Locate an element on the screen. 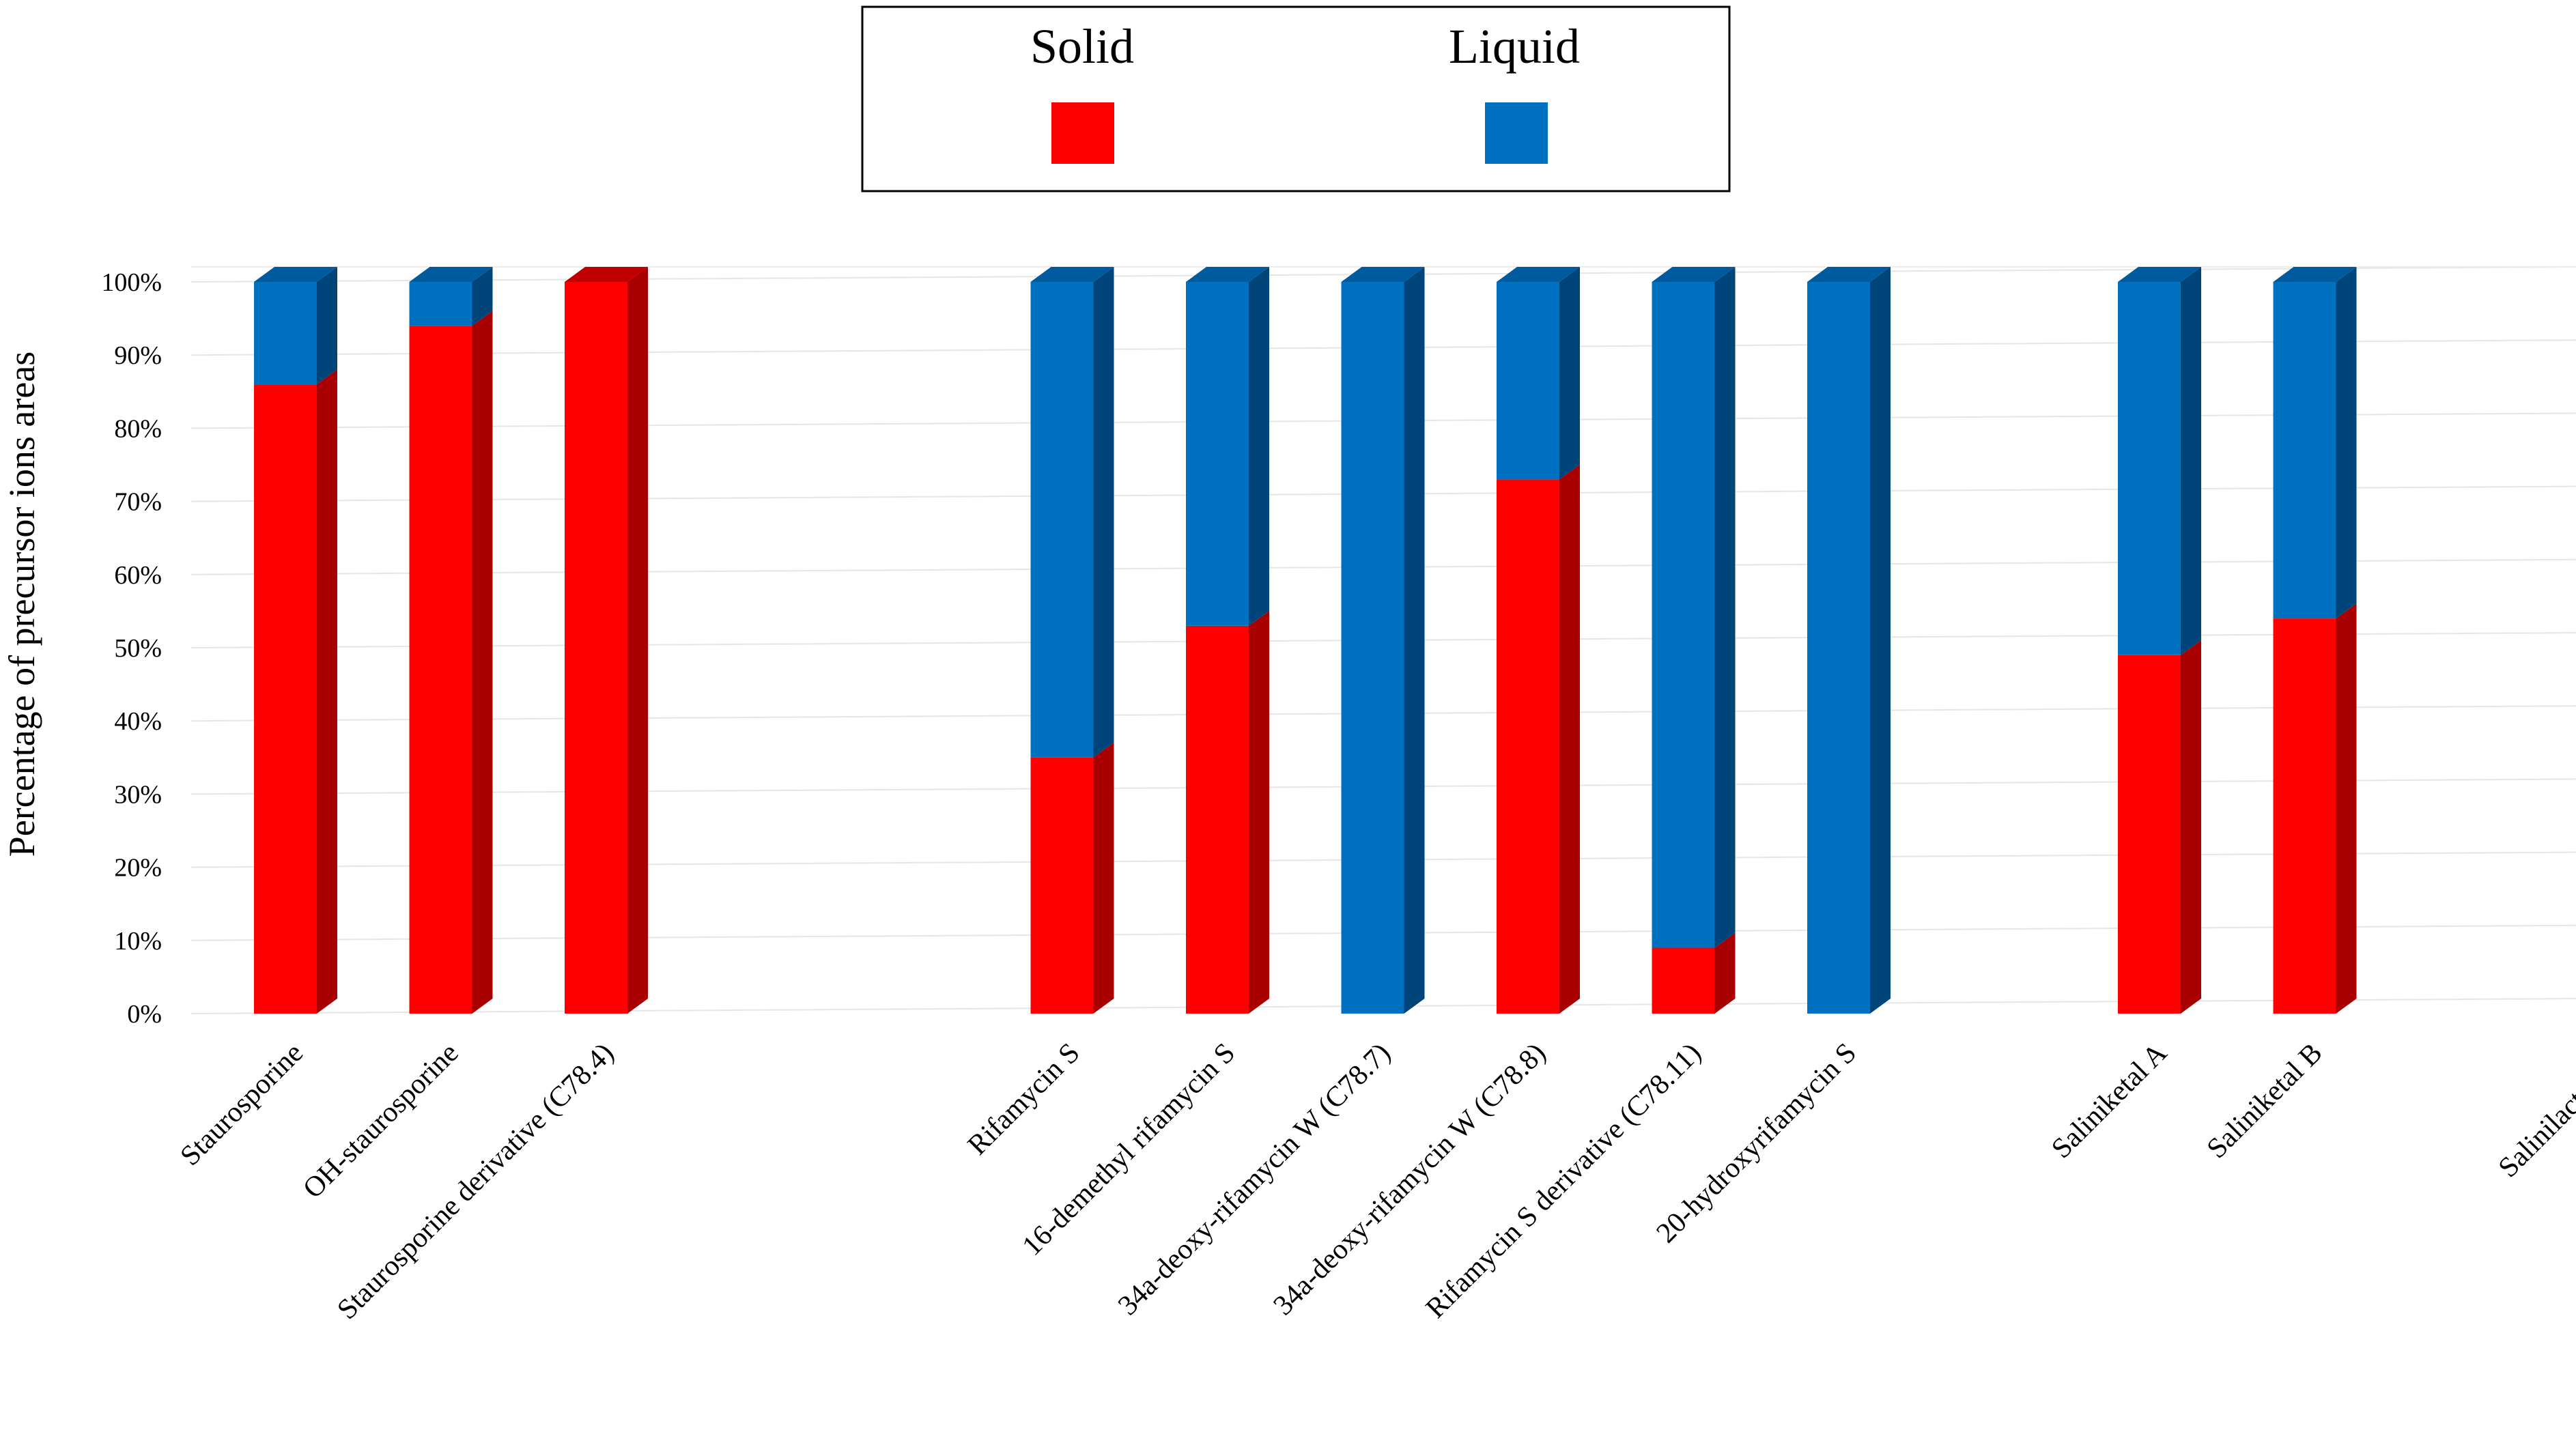 This screenshot has height=1432, width=2576. legend-swatch-solid is located at coordinates (1082, 133).